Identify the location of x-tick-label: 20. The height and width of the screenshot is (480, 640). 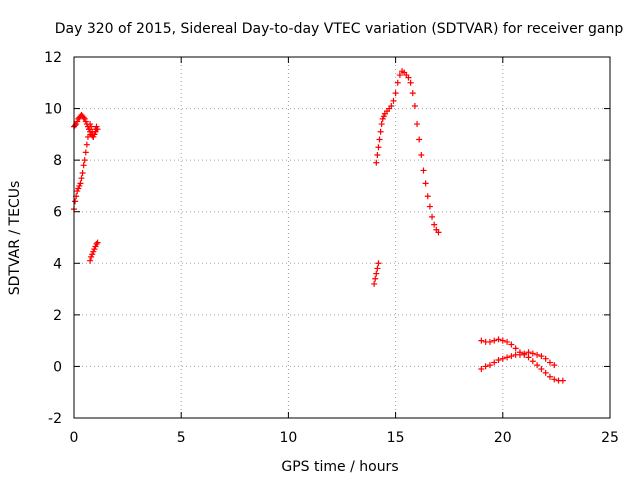
(503, 438).